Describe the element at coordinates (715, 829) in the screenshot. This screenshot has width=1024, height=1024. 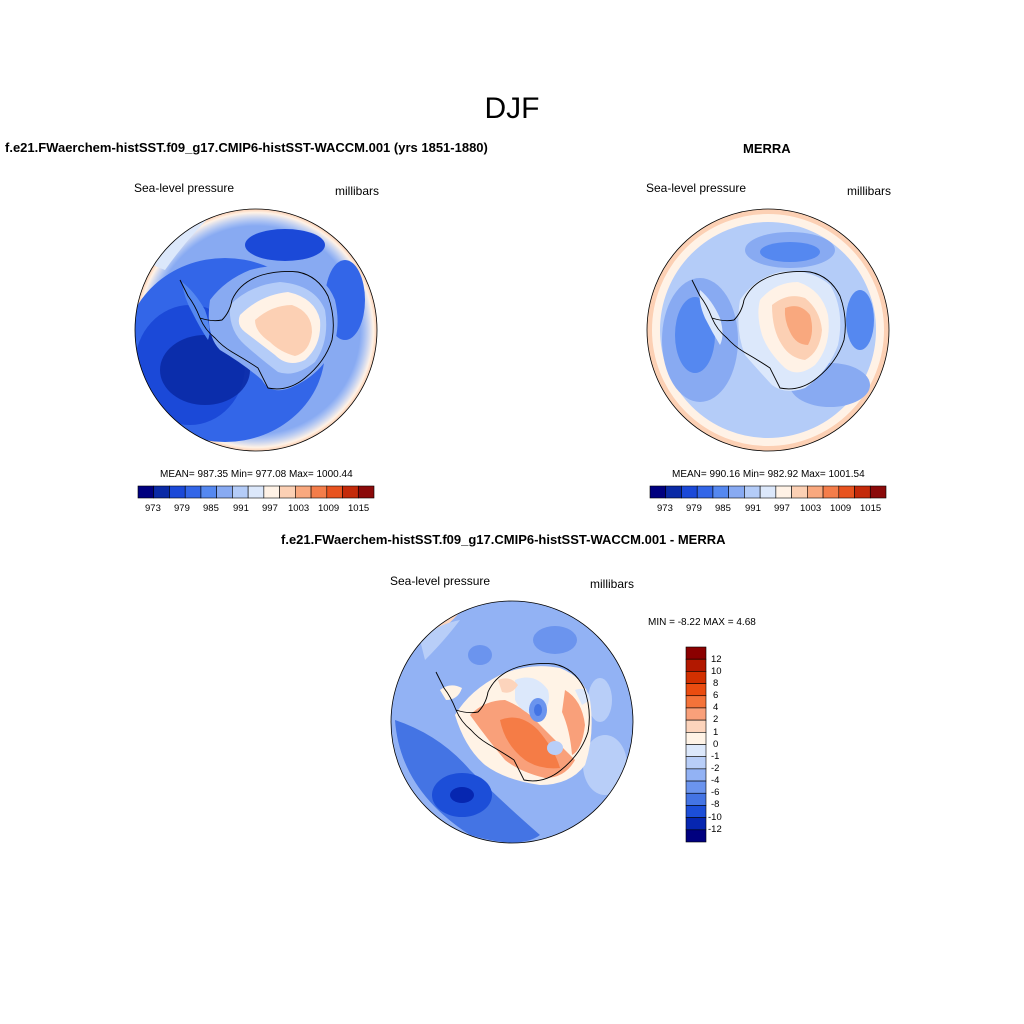
I see `colorbar-tick: -12` at that location.